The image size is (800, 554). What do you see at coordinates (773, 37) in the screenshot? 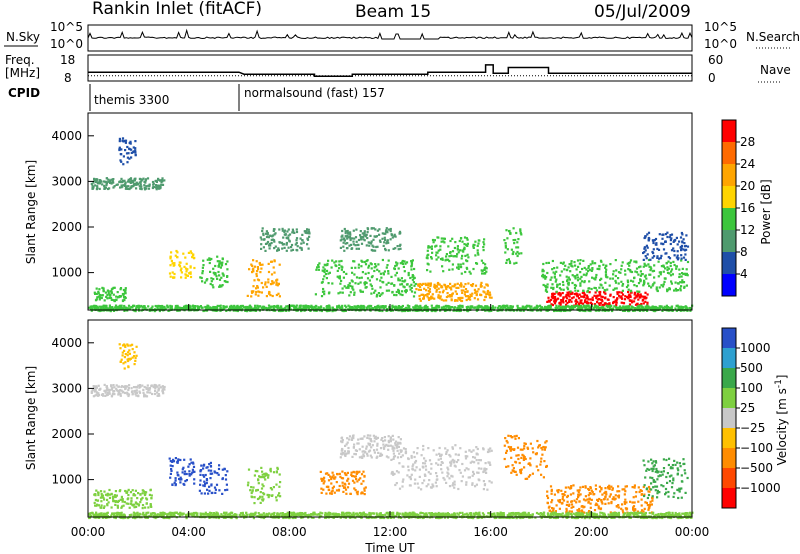
I see `nsearch-label: N.Search` at bounding box center [773, 37].